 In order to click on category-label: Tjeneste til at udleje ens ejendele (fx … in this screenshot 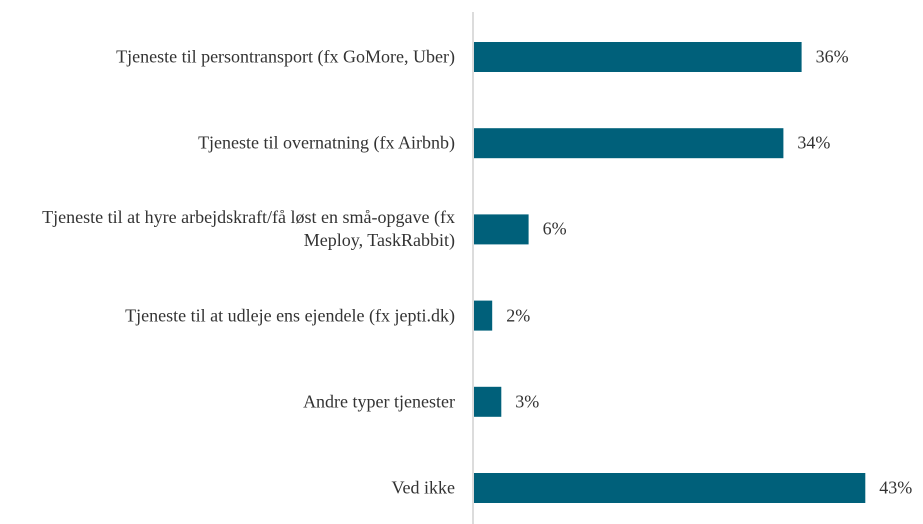, I will do `click(290, 315)`.